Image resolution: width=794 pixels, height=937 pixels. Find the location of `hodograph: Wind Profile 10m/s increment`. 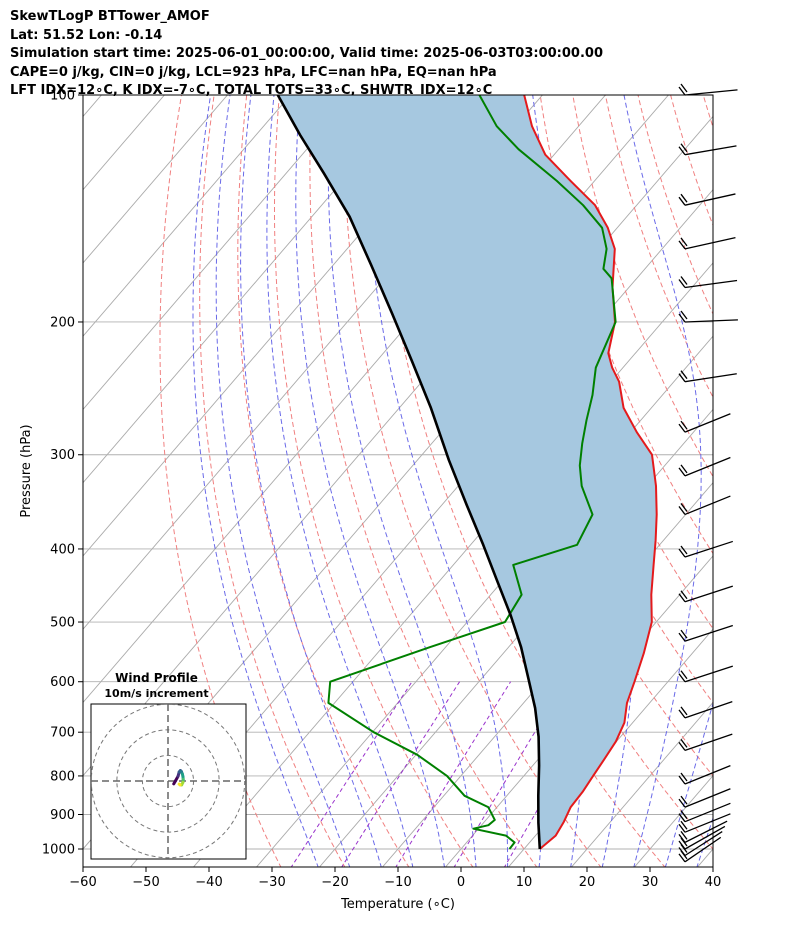

hodograph: Wind Profile 10m/s increment is located at coordinates (168, 765).